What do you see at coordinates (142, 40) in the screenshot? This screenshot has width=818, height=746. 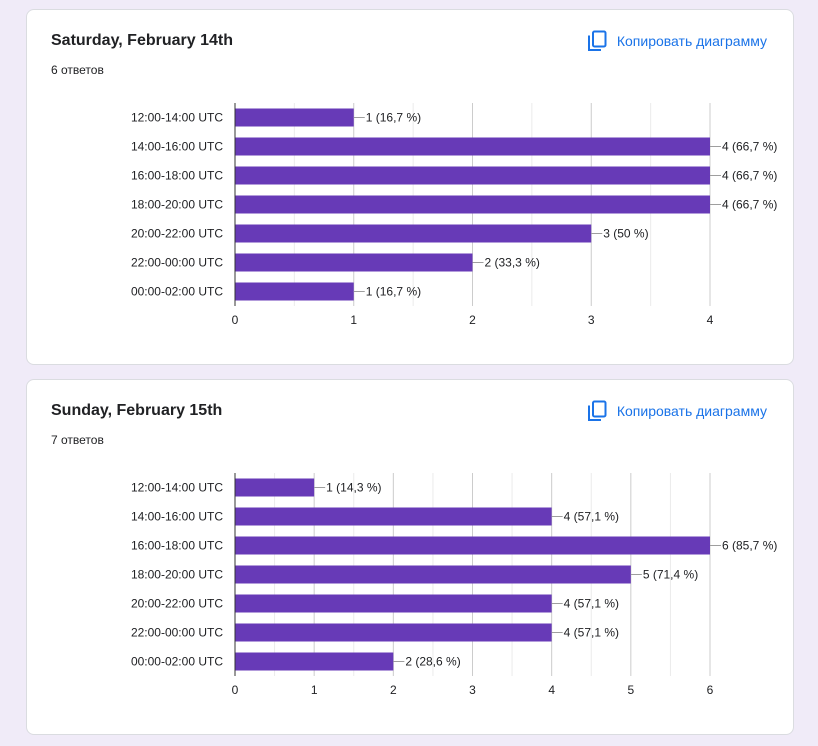 I see `question-title: Saturday, February 14th` at bounding box center [142, 40].